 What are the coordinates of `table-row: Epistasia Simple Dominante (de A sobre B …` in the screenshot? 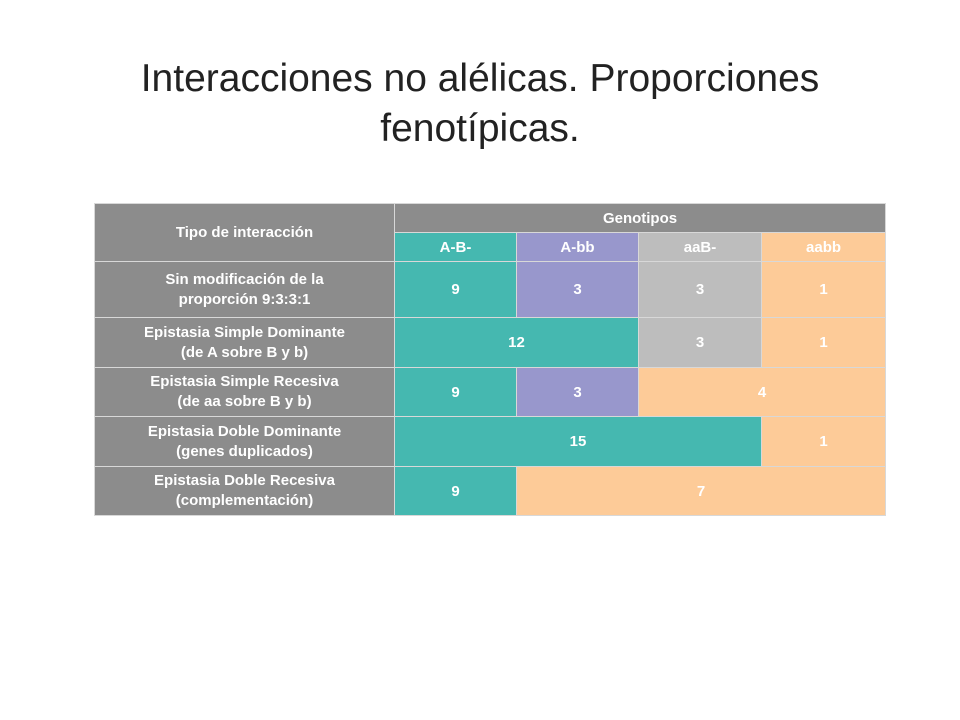 It's located at (490, 342).